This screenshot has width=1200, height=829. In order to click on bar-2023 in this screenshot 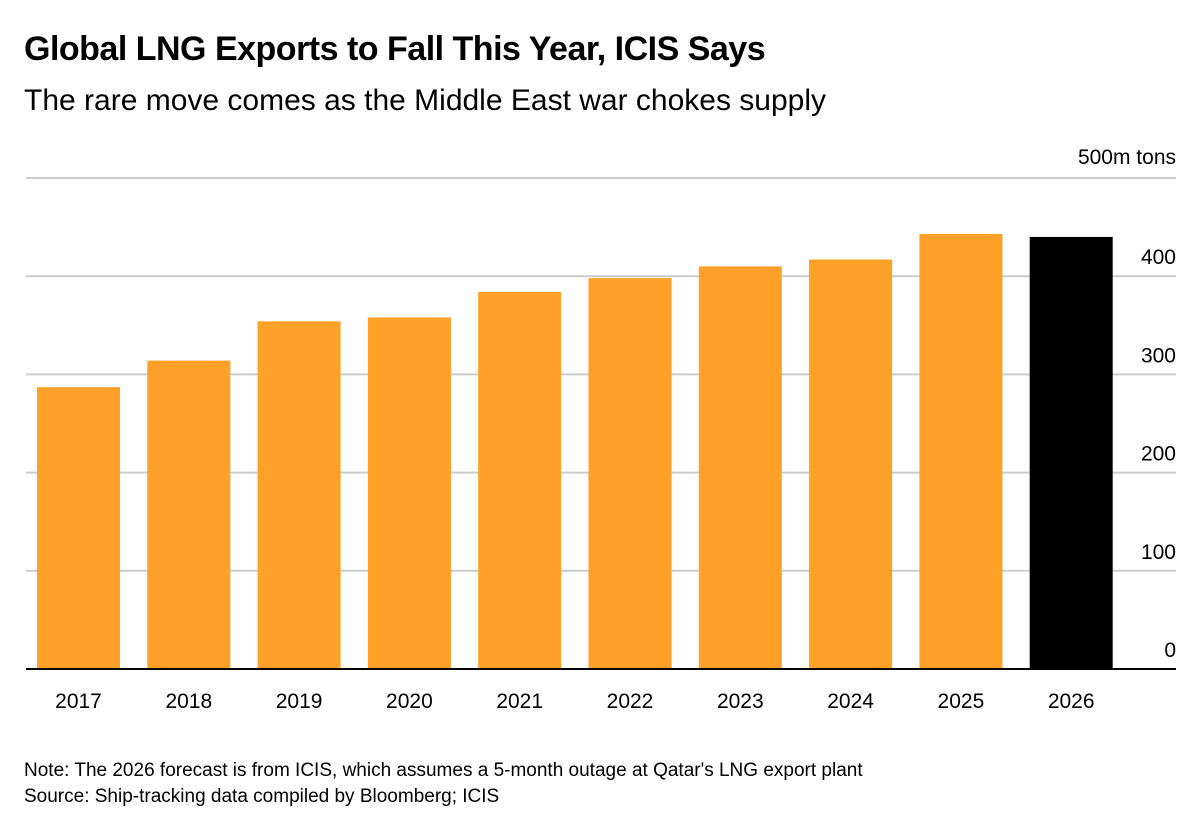, I will do `click(740, 467)`.